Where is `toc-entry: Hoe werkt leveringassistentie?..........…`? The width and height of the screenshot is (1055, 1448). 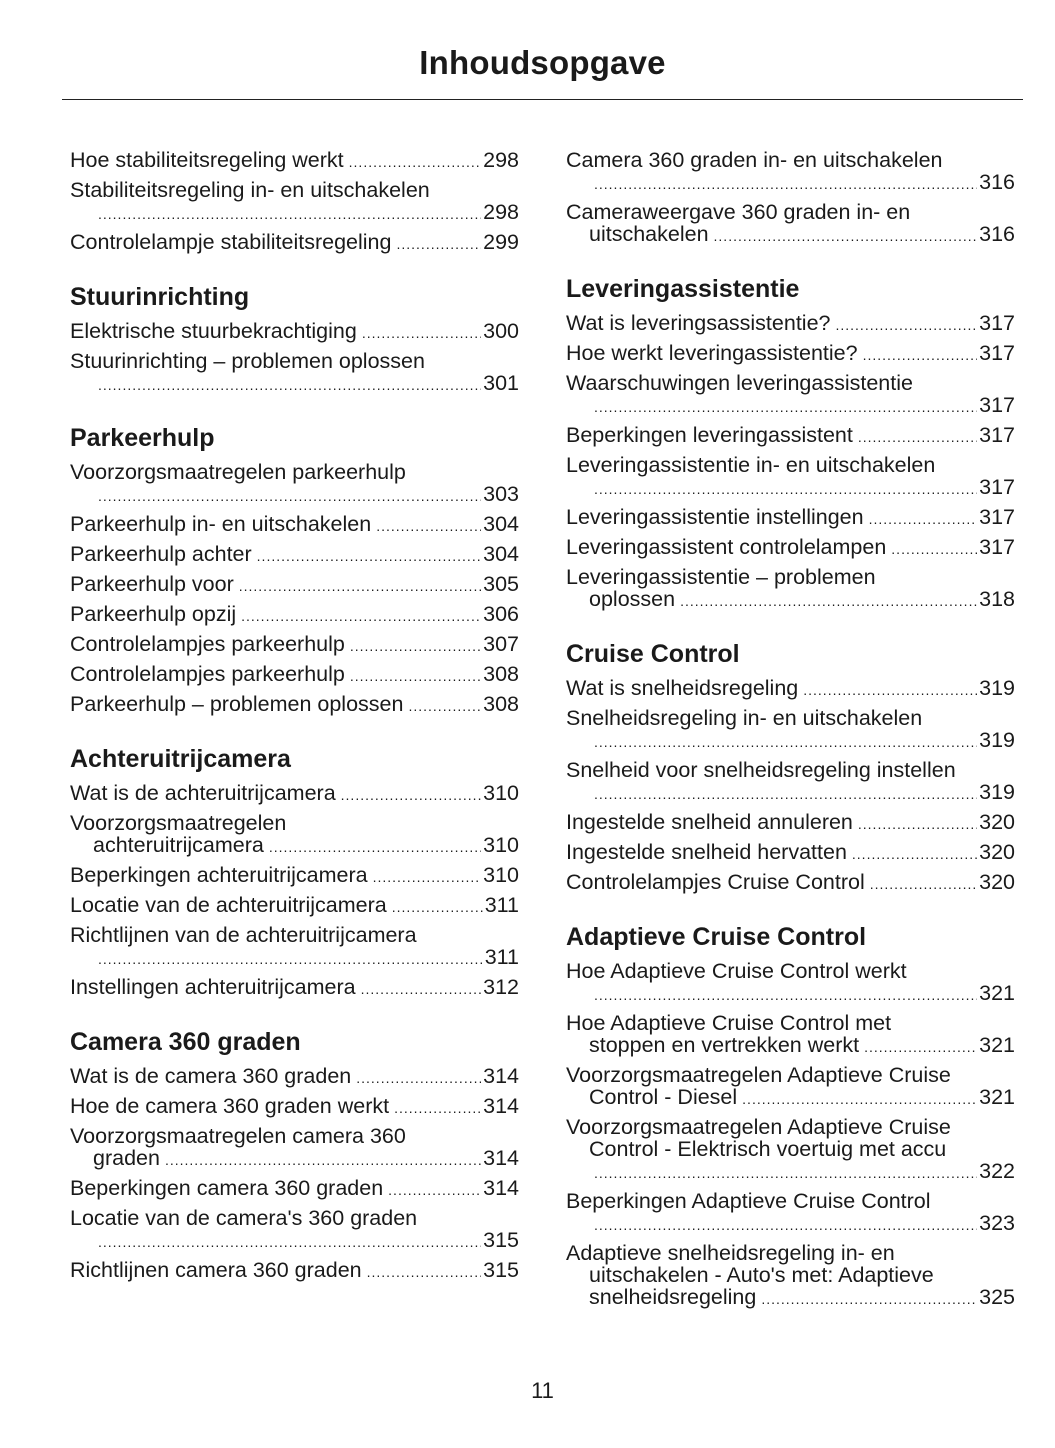 toc-entry: Hoe werkt leveringassistentie?..........… is located at coordinates (790, 353).